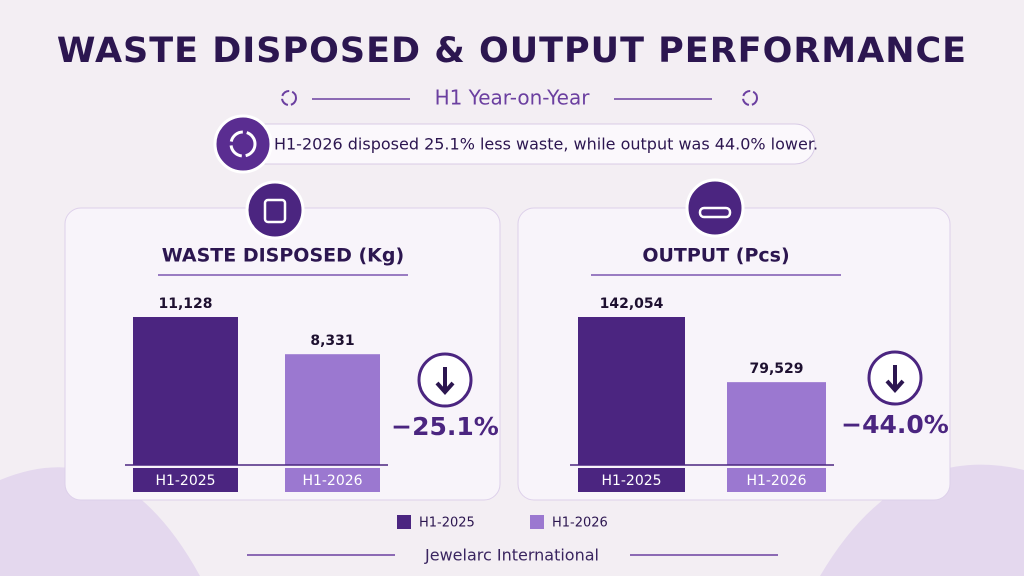 Image resolution: width=1024 pixels, height=576 pixels. I want to click on value-label: 79,529, so click(776, 369).